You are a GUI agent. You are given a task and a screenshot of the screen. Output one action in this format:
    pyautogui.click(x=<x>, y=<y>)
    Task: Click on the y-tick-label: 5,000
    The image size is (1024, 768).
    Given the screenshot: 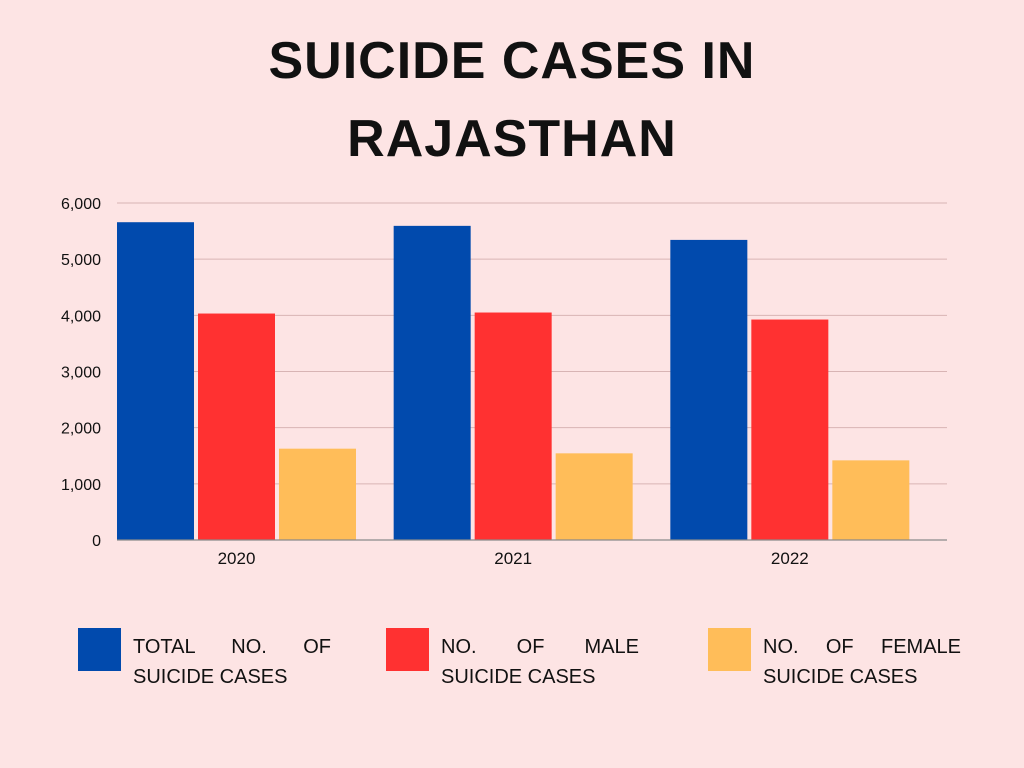 What is the action you would take?
    pyautogui.click(x=81, y=260)
    